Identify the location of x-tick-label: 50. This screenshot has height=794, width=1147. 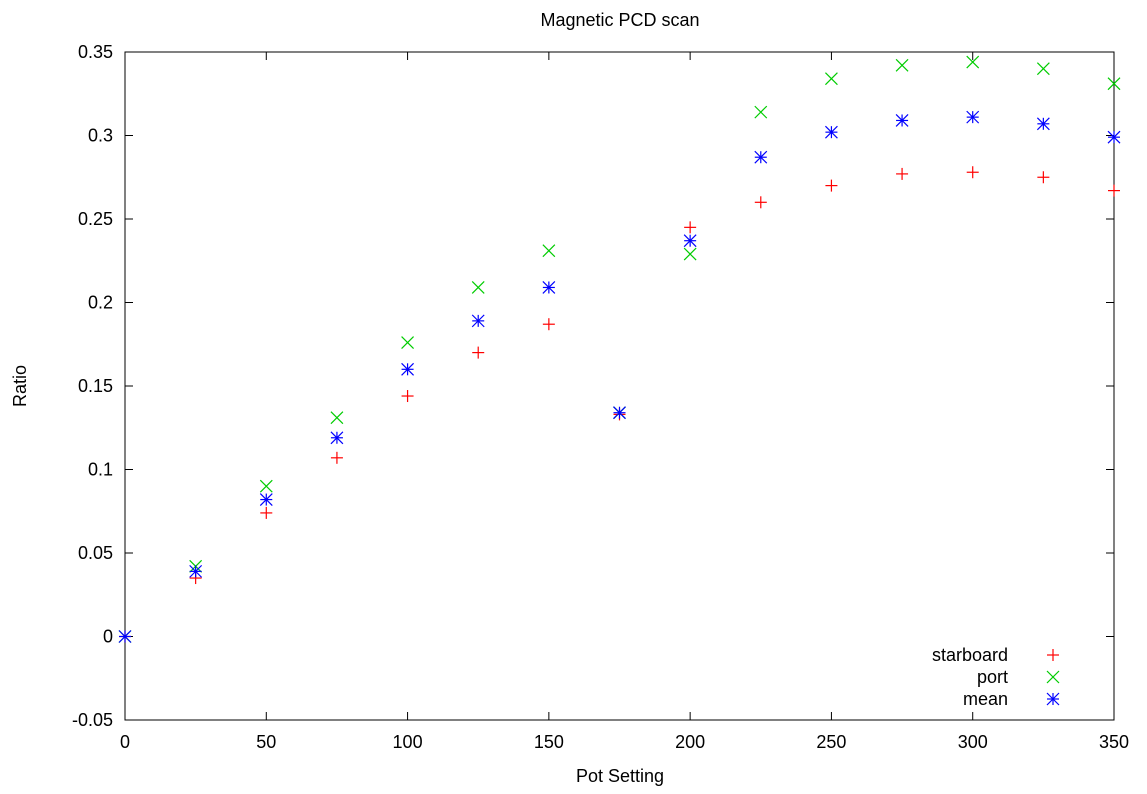
(266, 742).